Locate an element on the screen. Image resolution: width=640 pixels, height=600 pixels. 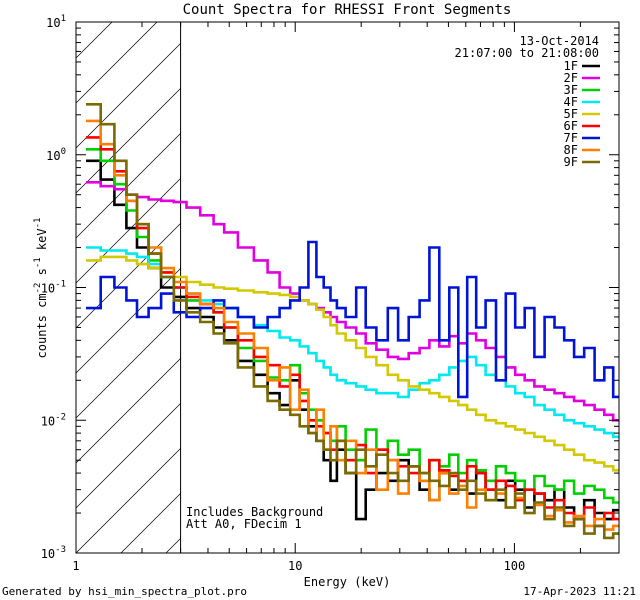
legend-label-8F: 8F is located at coordinates (571, 150).